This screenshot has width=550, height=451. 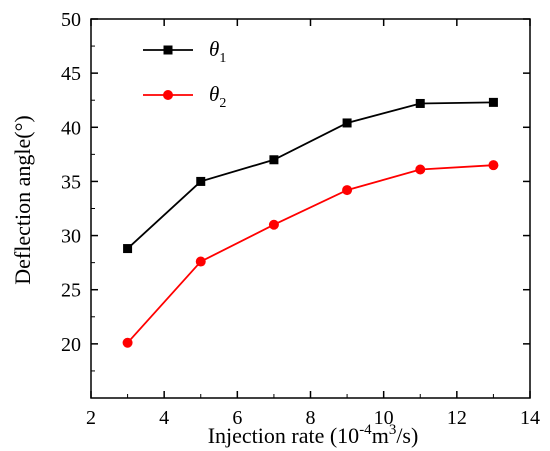 I want to click on y-tick-label: 30, so click(x=71, y=237).